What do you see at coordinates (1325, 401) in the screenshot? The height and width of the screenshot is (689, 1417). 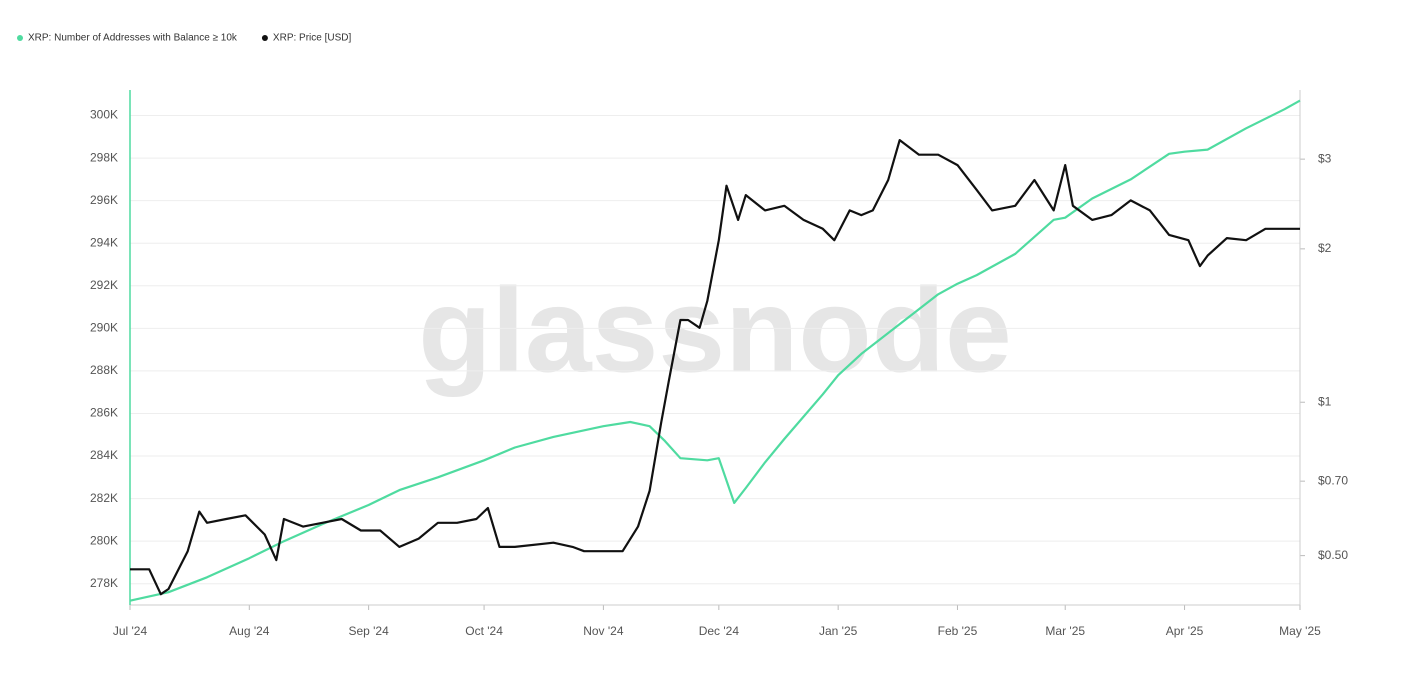 I see `y2-tick-label: $1` at bounding box center [1325, 401].